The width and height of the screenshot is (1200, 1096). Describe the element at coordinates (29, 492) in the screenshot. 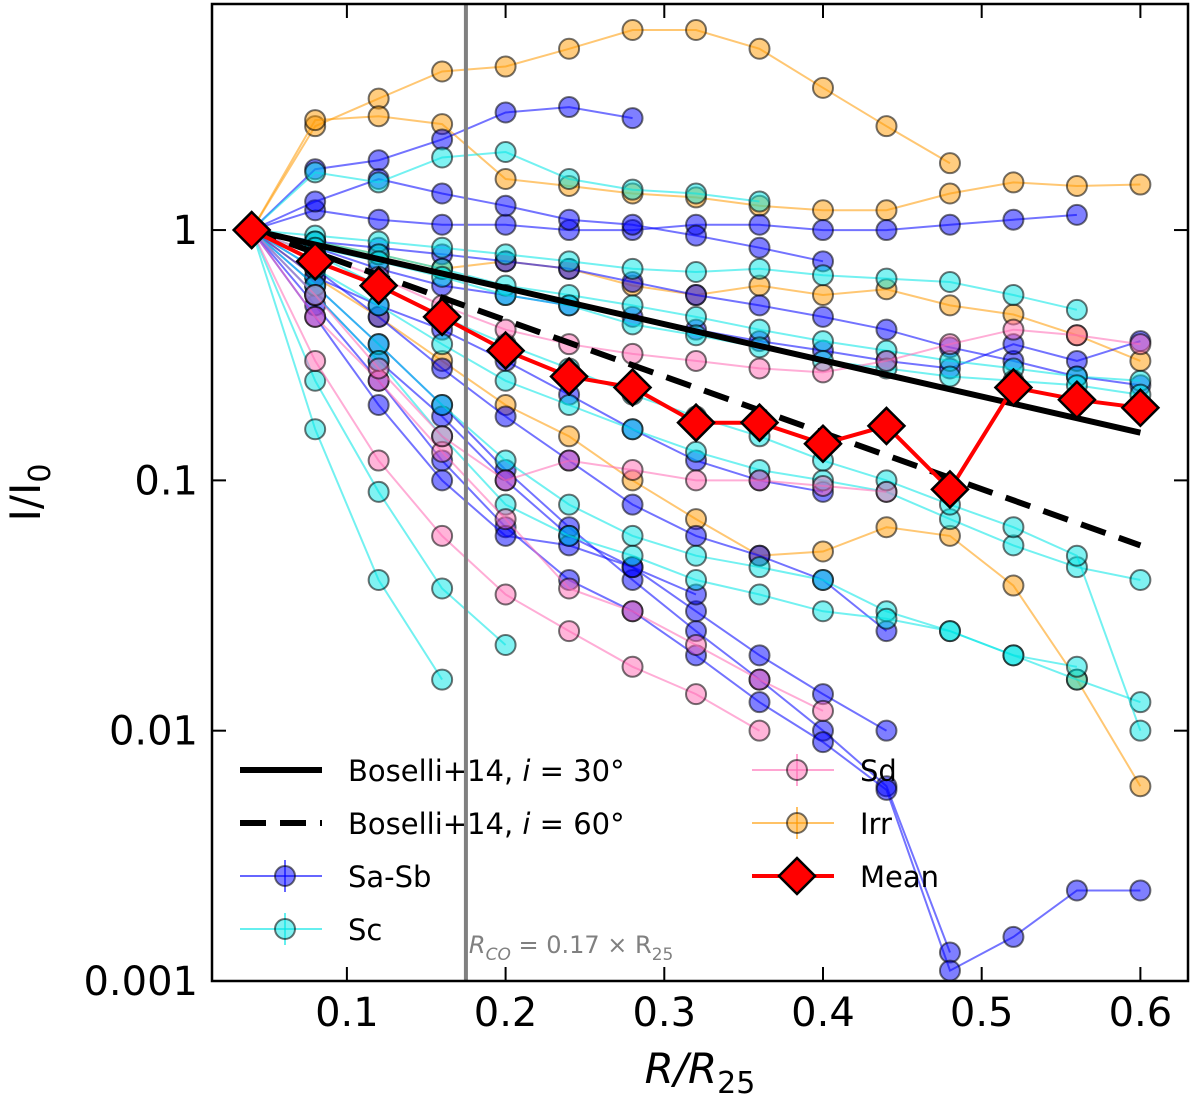

I see `y-axis-label: I/I0` at that location.